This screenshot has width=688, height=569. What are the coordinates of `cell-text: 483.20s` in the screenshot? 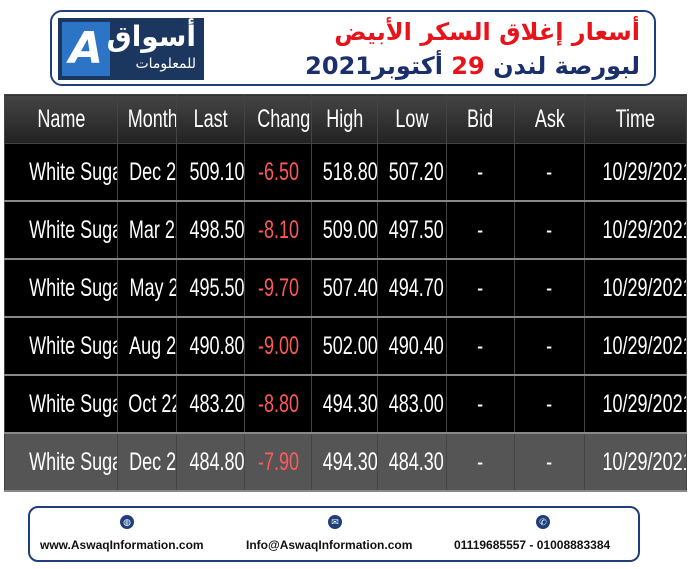 It's located at (217, 403).